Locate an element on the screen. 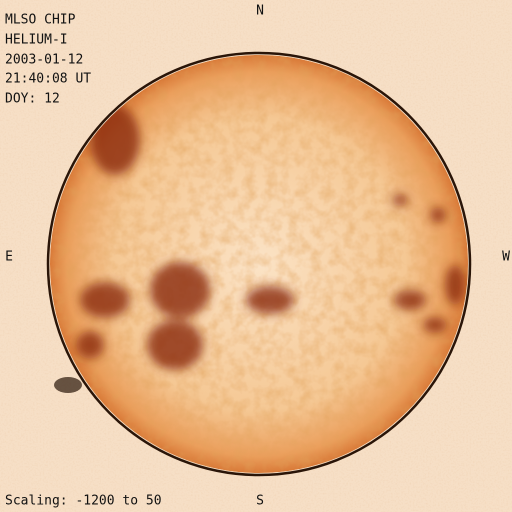 Image resolution: width=512 pixels, height=512 pixels. day-of-year: DOY: 12 is located at coordinates (32, 99).